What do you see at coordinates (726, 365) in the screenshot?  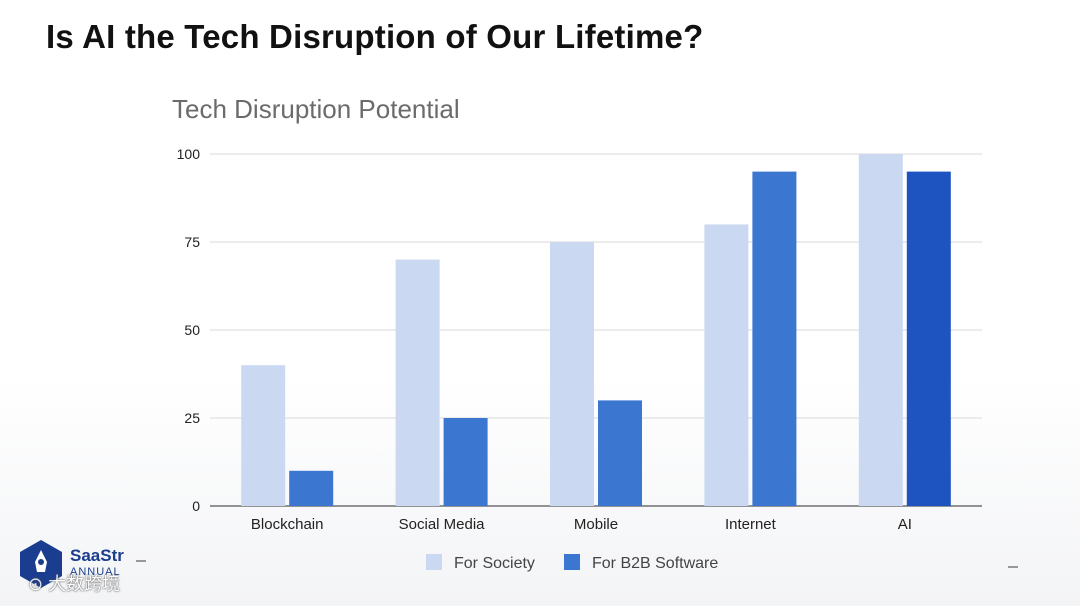 I see `bar-internet-for-society` at bounding box center [726, 365].